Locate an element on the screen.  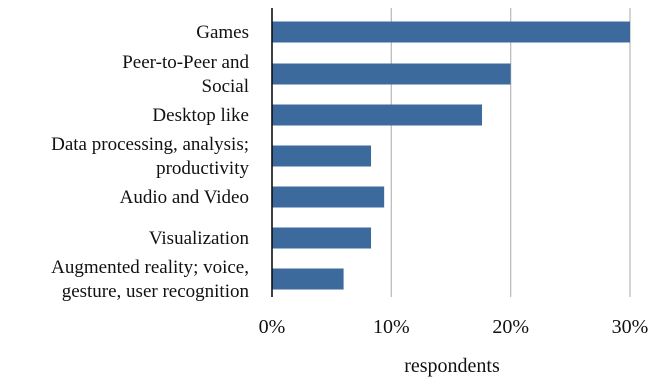
category-label-4: Audio and Video is located at coordinates (184, 197).